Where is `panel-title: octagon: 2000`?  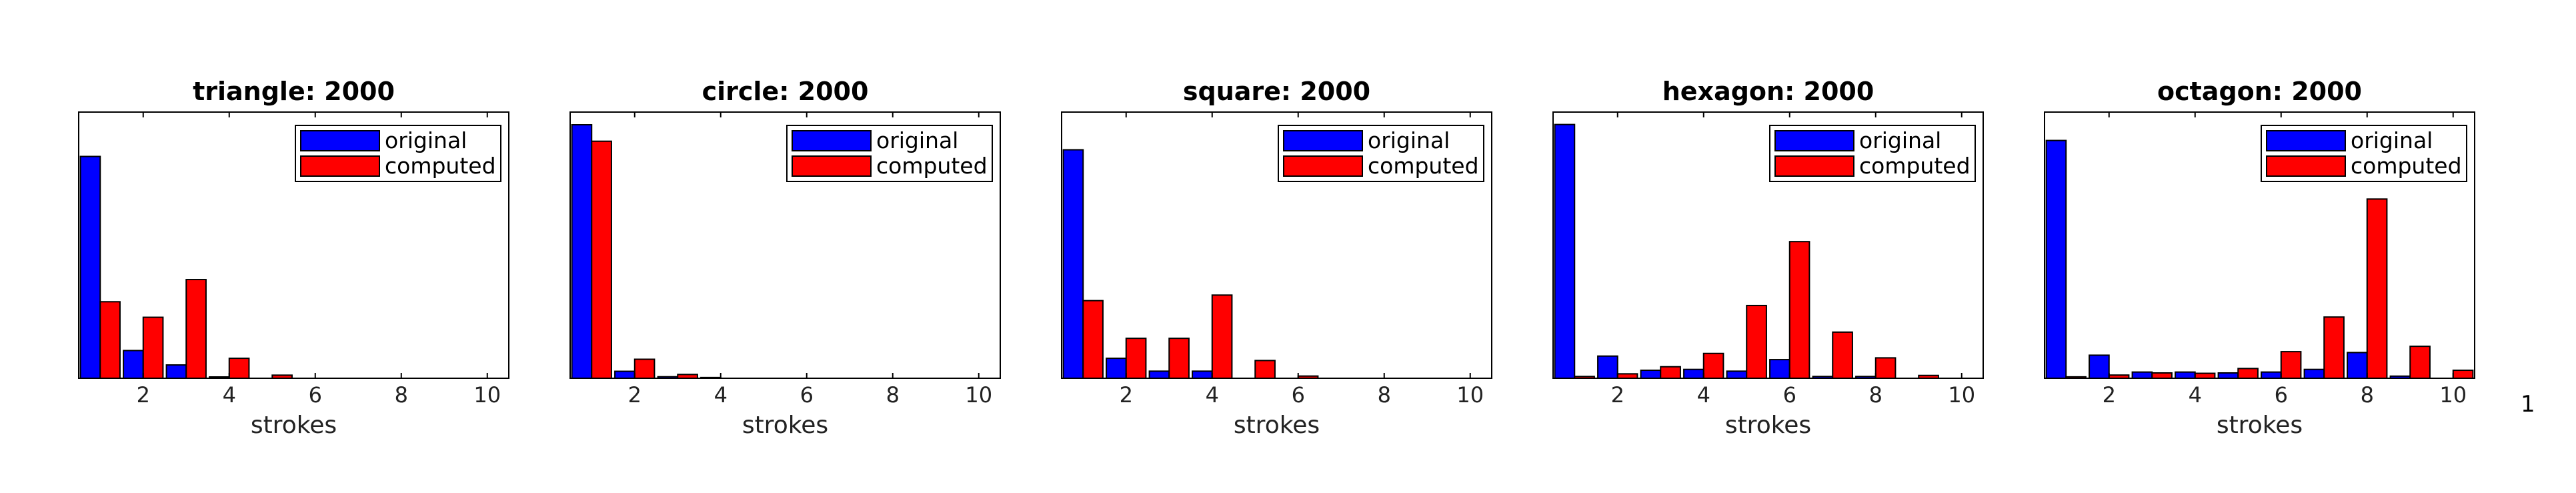 panel-title: octagon: 2000 is located at coordinates (2259, 91).